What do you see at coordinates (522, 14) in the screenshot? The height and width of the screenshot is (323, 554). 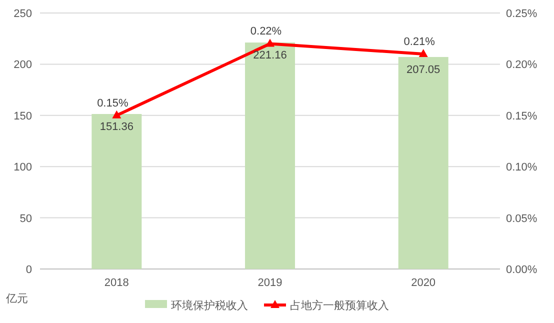 I see `y2-tick-label: 0.25%` at bounding box center [522, 14].